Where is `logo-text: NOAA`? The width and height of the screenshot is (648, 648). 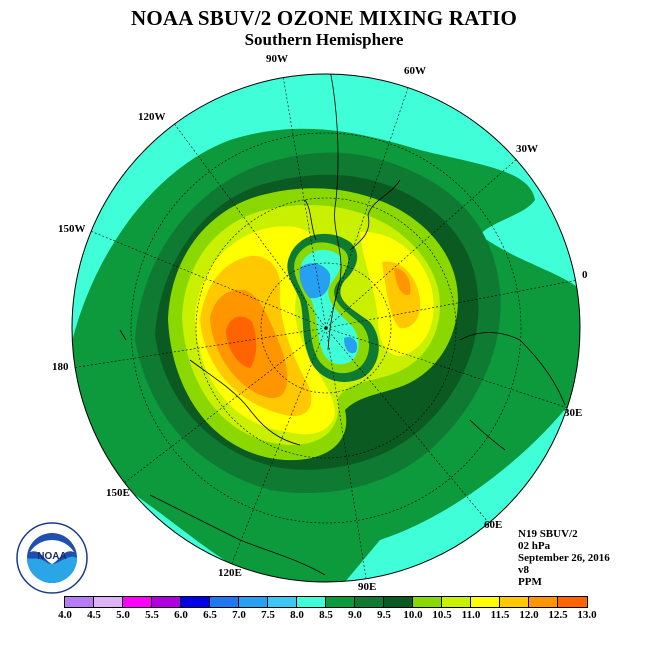 logo-text: NOAA is located at coordinates (51, 556).